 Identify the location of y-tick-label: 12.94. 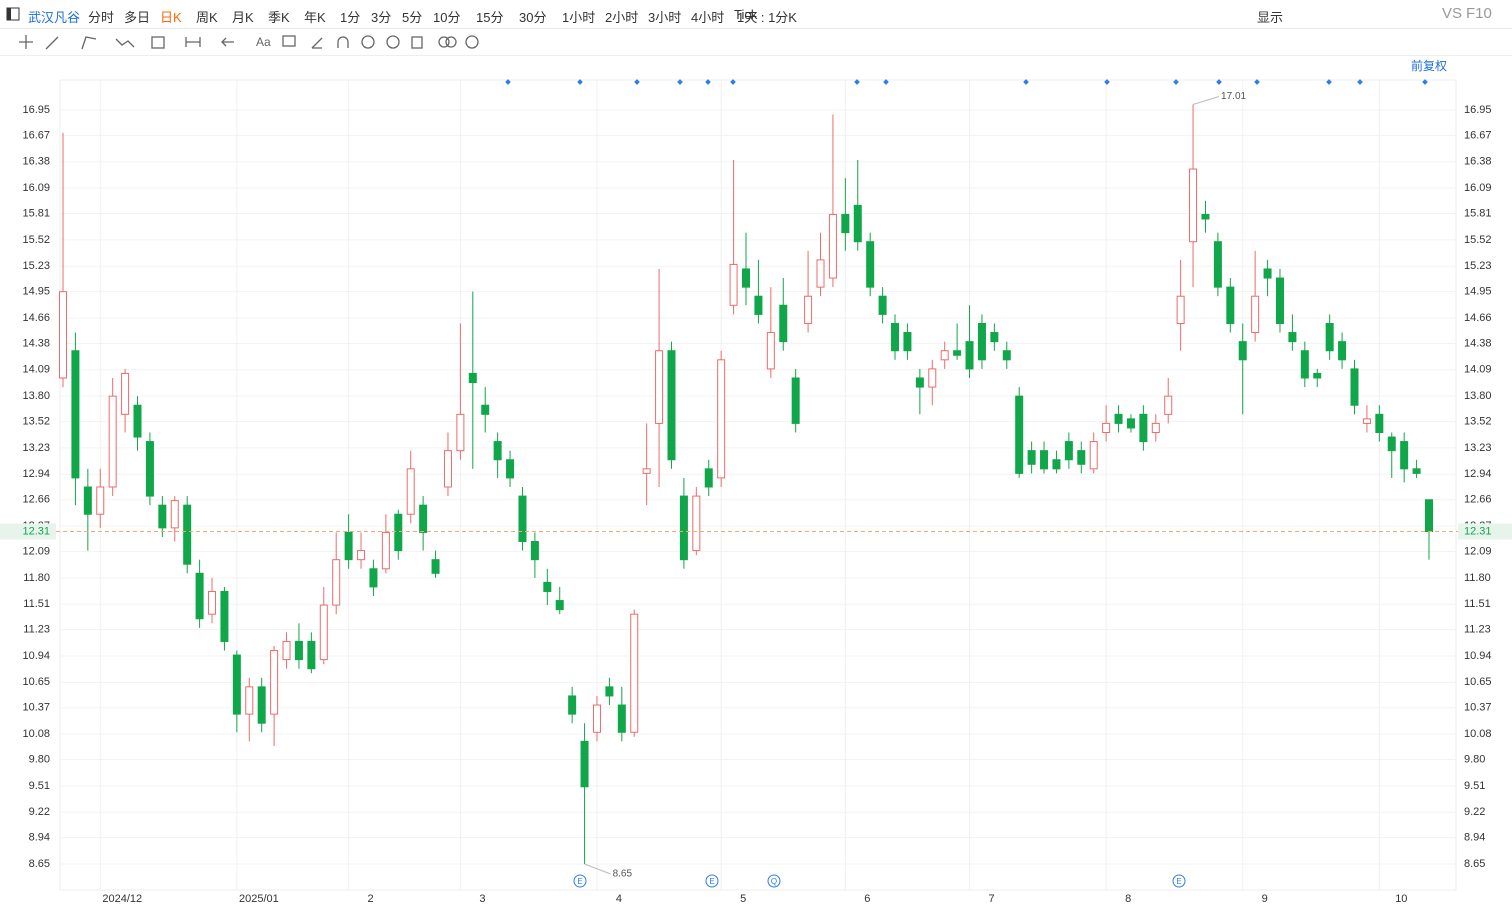
(36, 474).